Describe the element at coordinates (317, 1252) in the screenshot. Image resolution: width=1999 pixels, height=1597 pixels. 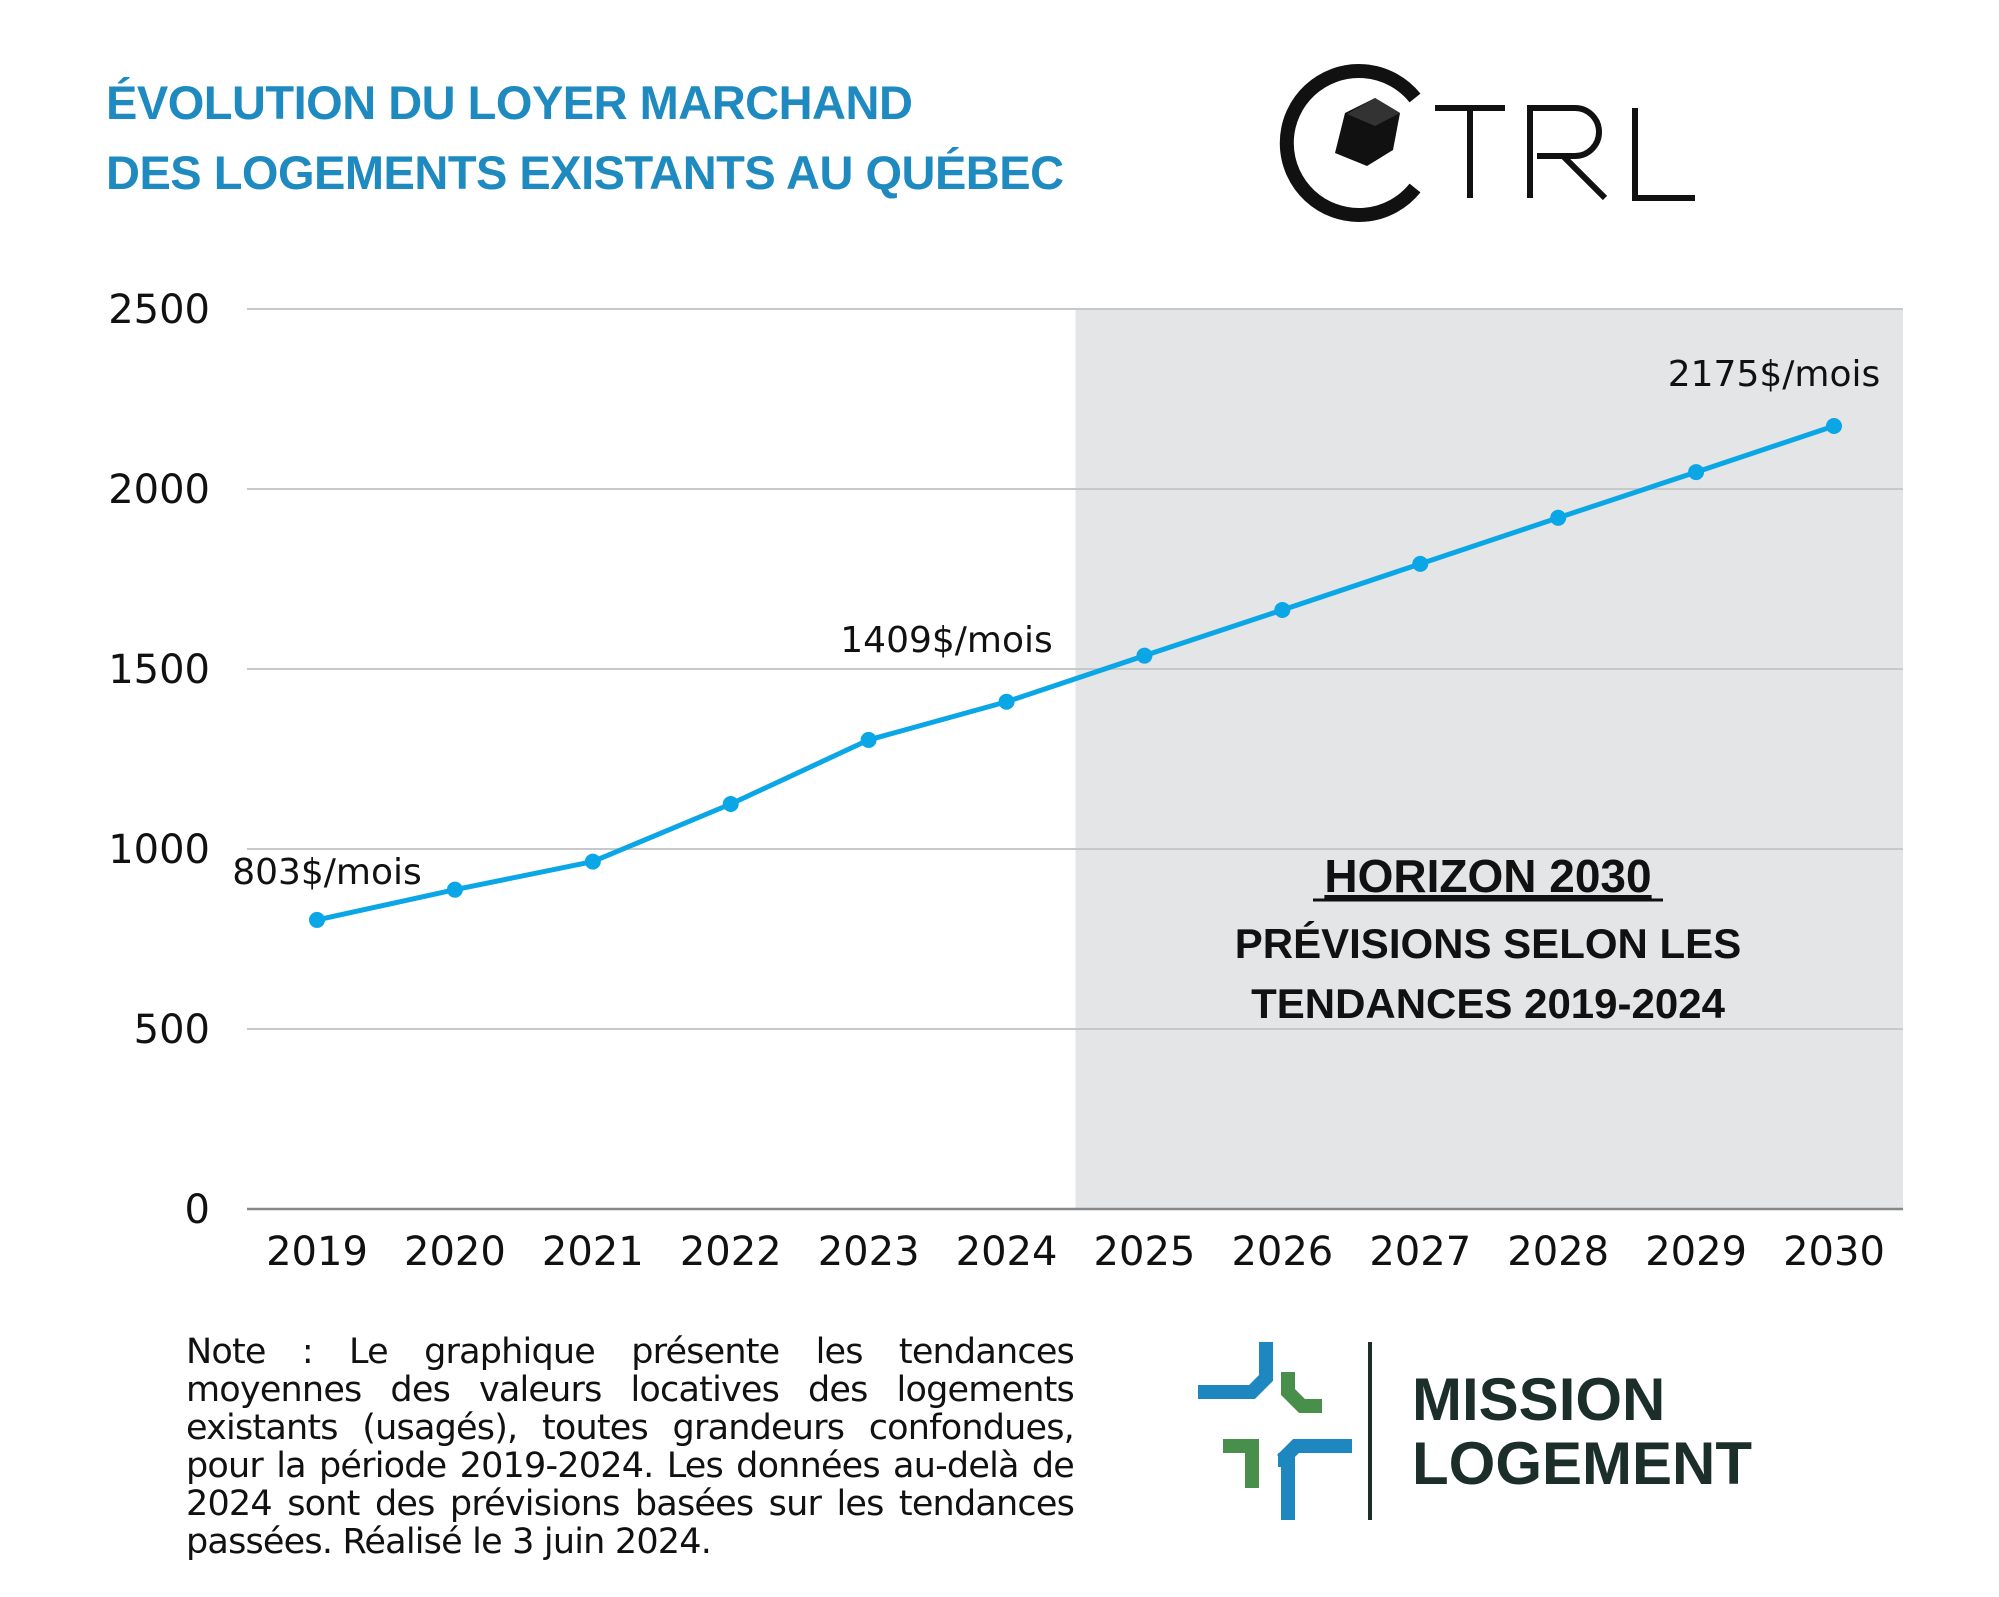
I see `x-tick-label: 2019` at that location.